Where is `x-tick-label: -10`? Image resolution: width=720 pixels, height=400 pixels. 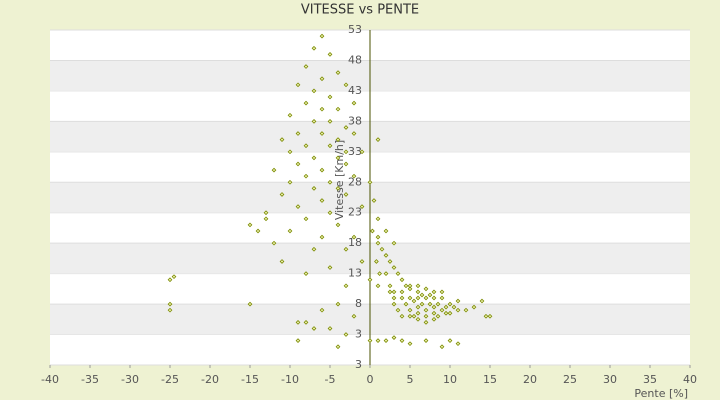 x-tick-label: -10 is located at coordinates (290, 379).